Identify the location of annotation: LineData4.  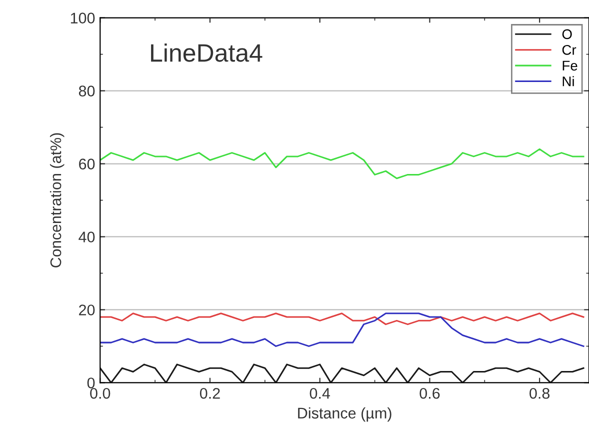
(206, 52).